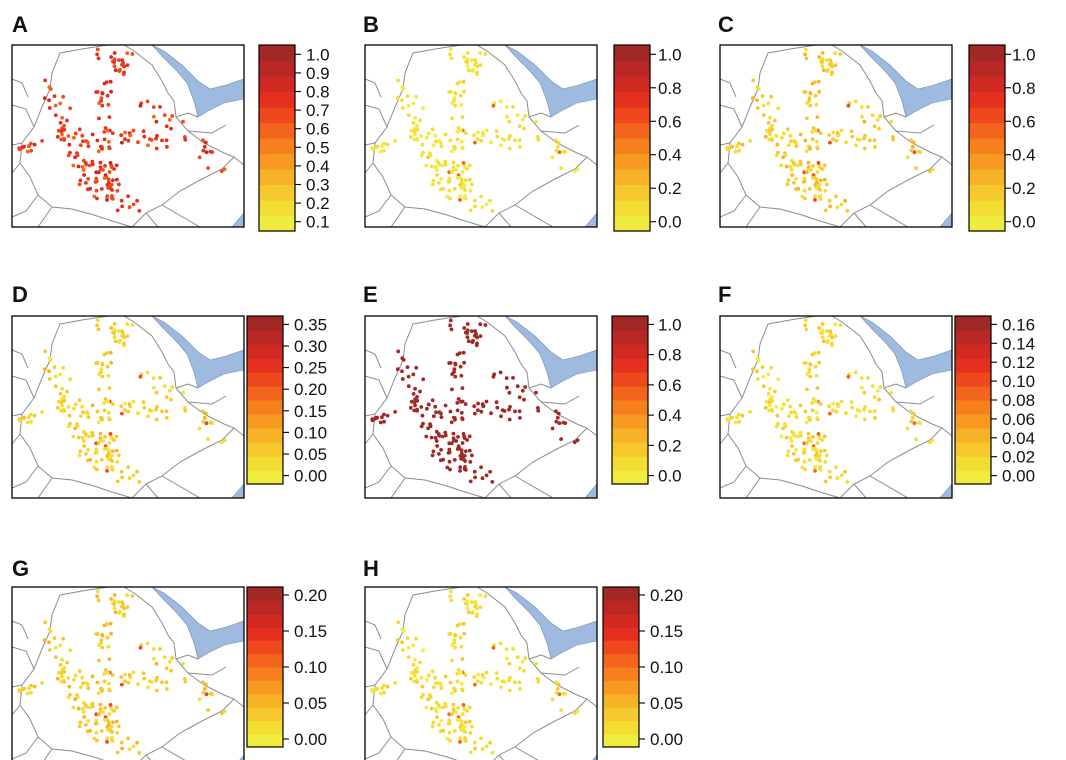 This screenshot has width=1066, height=760. What do you see at coordinates (1024, 155) in the screenshot?
I see `colorbar-tick-label: 0.4` at bounding box center [1024, 155].